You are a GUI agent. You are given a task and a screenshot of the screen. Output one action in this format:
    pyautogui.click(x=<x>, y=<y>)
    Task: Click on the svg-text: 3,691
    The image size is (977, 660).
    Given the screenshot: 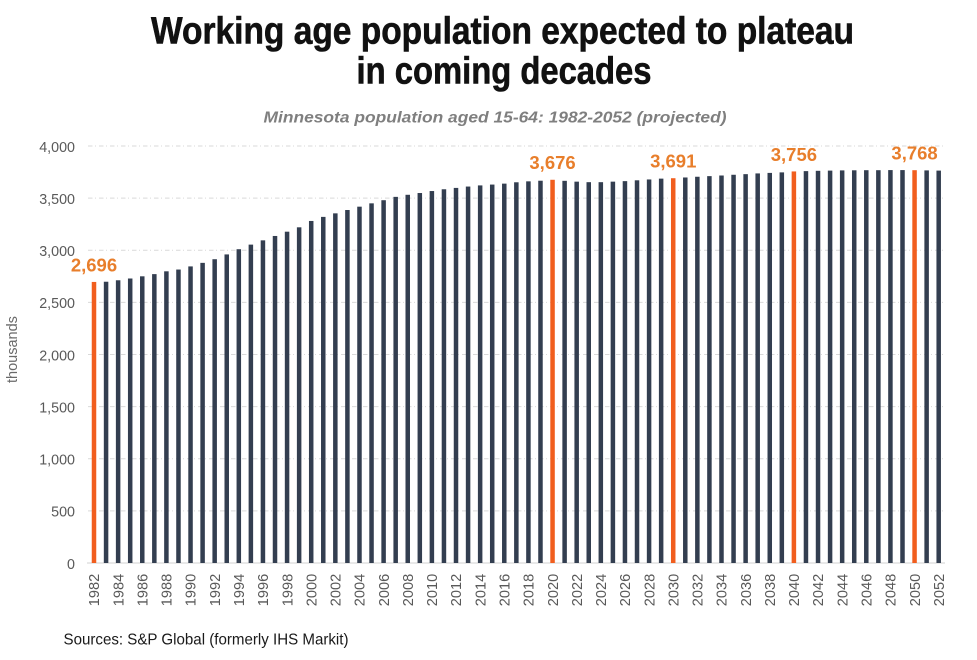 What is the action you would take?
    pyautogui.click(x=673, y=161)
    